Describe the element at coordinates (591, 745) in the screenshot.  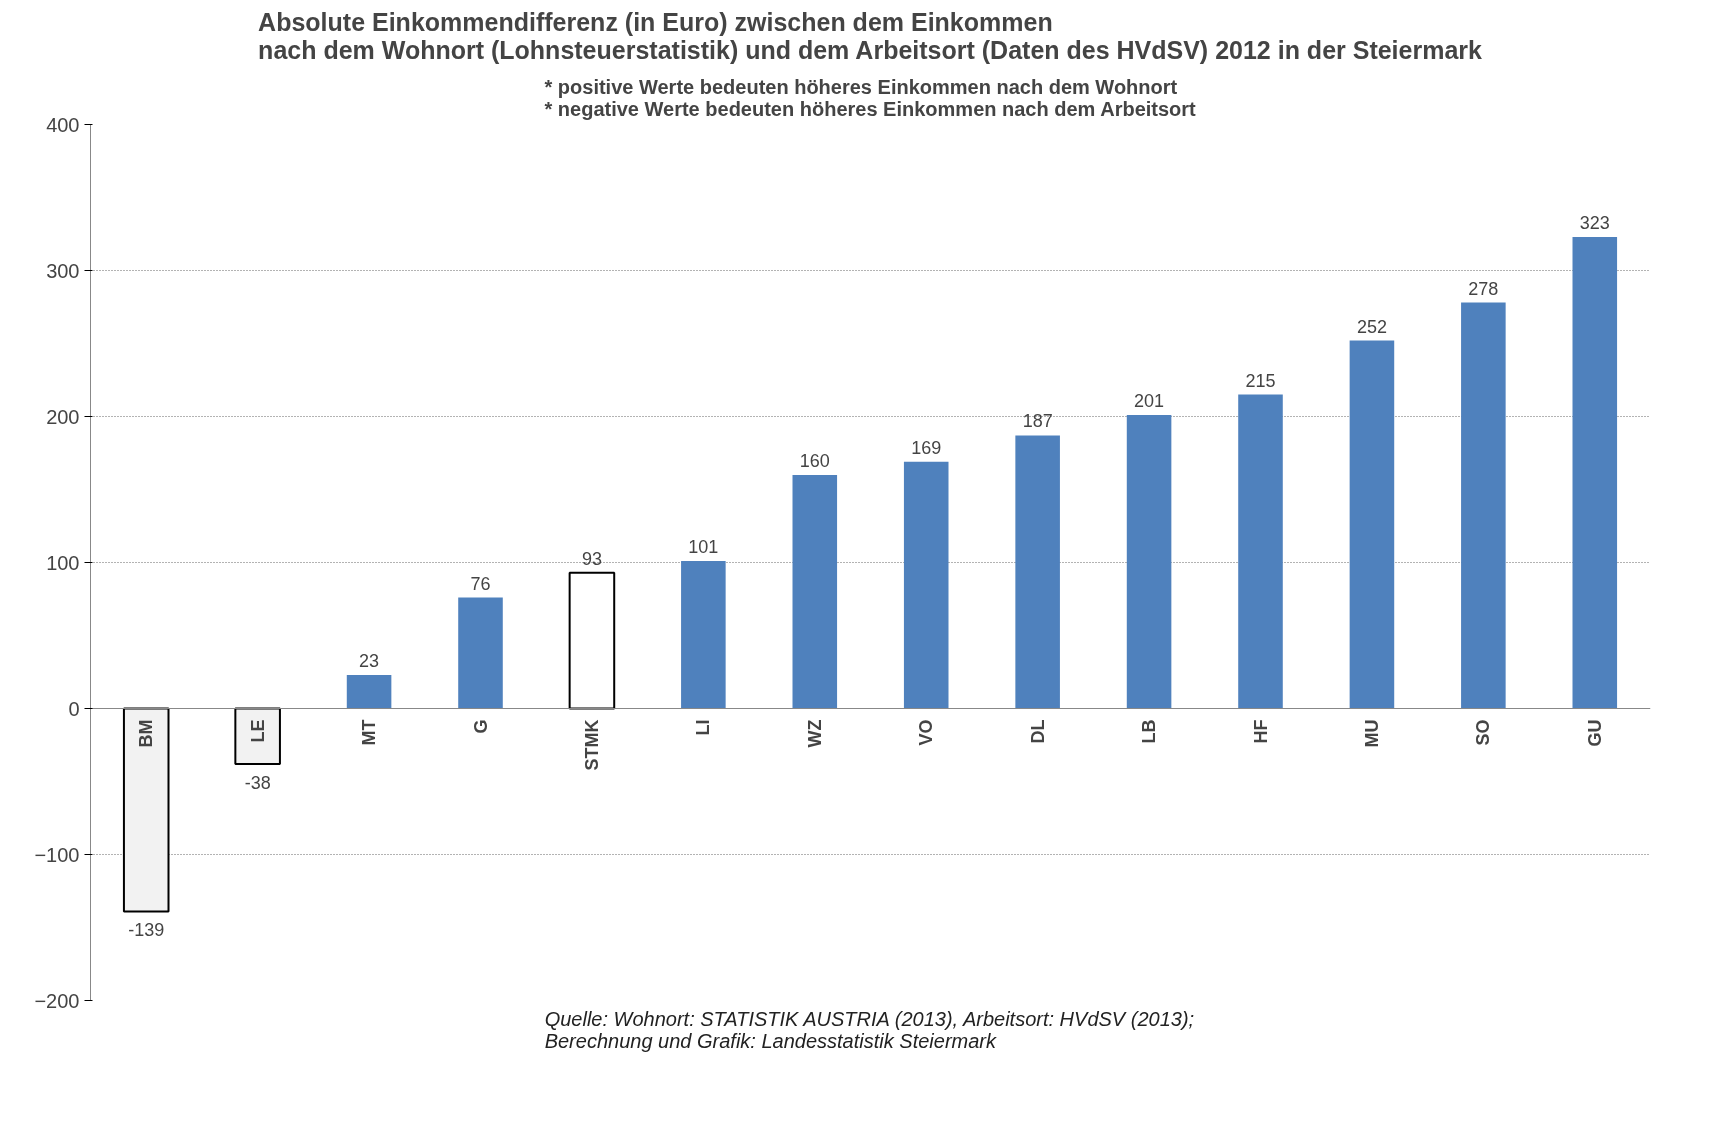
I see `x-tick-label: STMK` at that location.